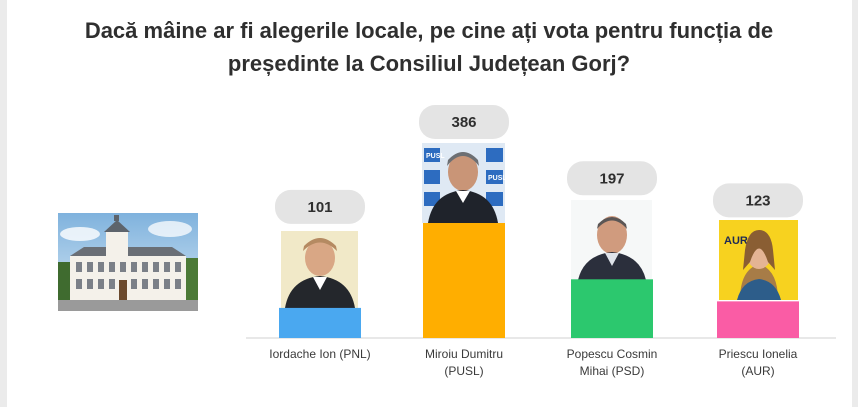 This screenshot has width=858, height=407. I want to click on value-label-4: 123, so click(757, 200).